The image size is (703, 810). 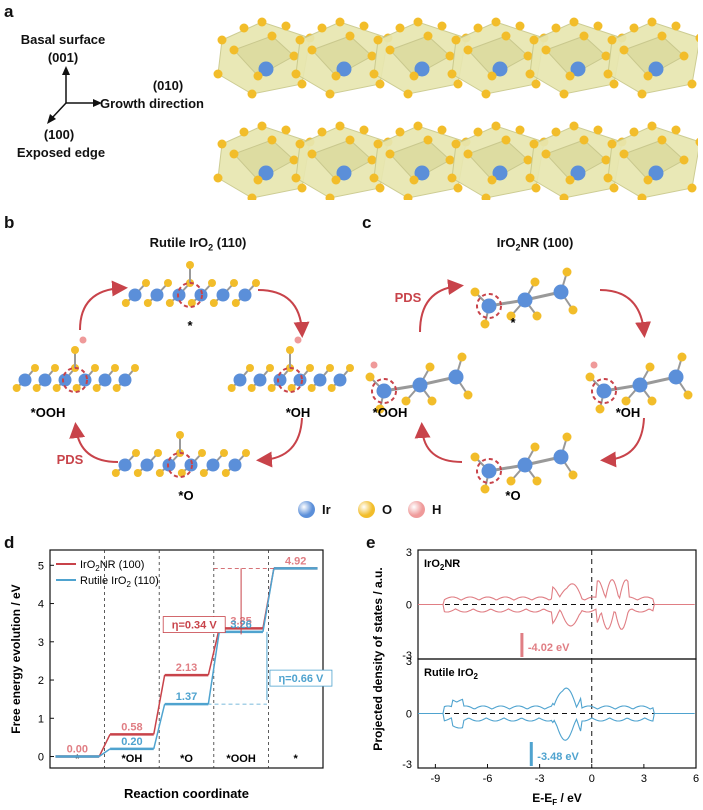 What do you see at coordinates (696, 779) in the screenshot?
I see `x-tick-label: 6` at bounding box center [696, 779].